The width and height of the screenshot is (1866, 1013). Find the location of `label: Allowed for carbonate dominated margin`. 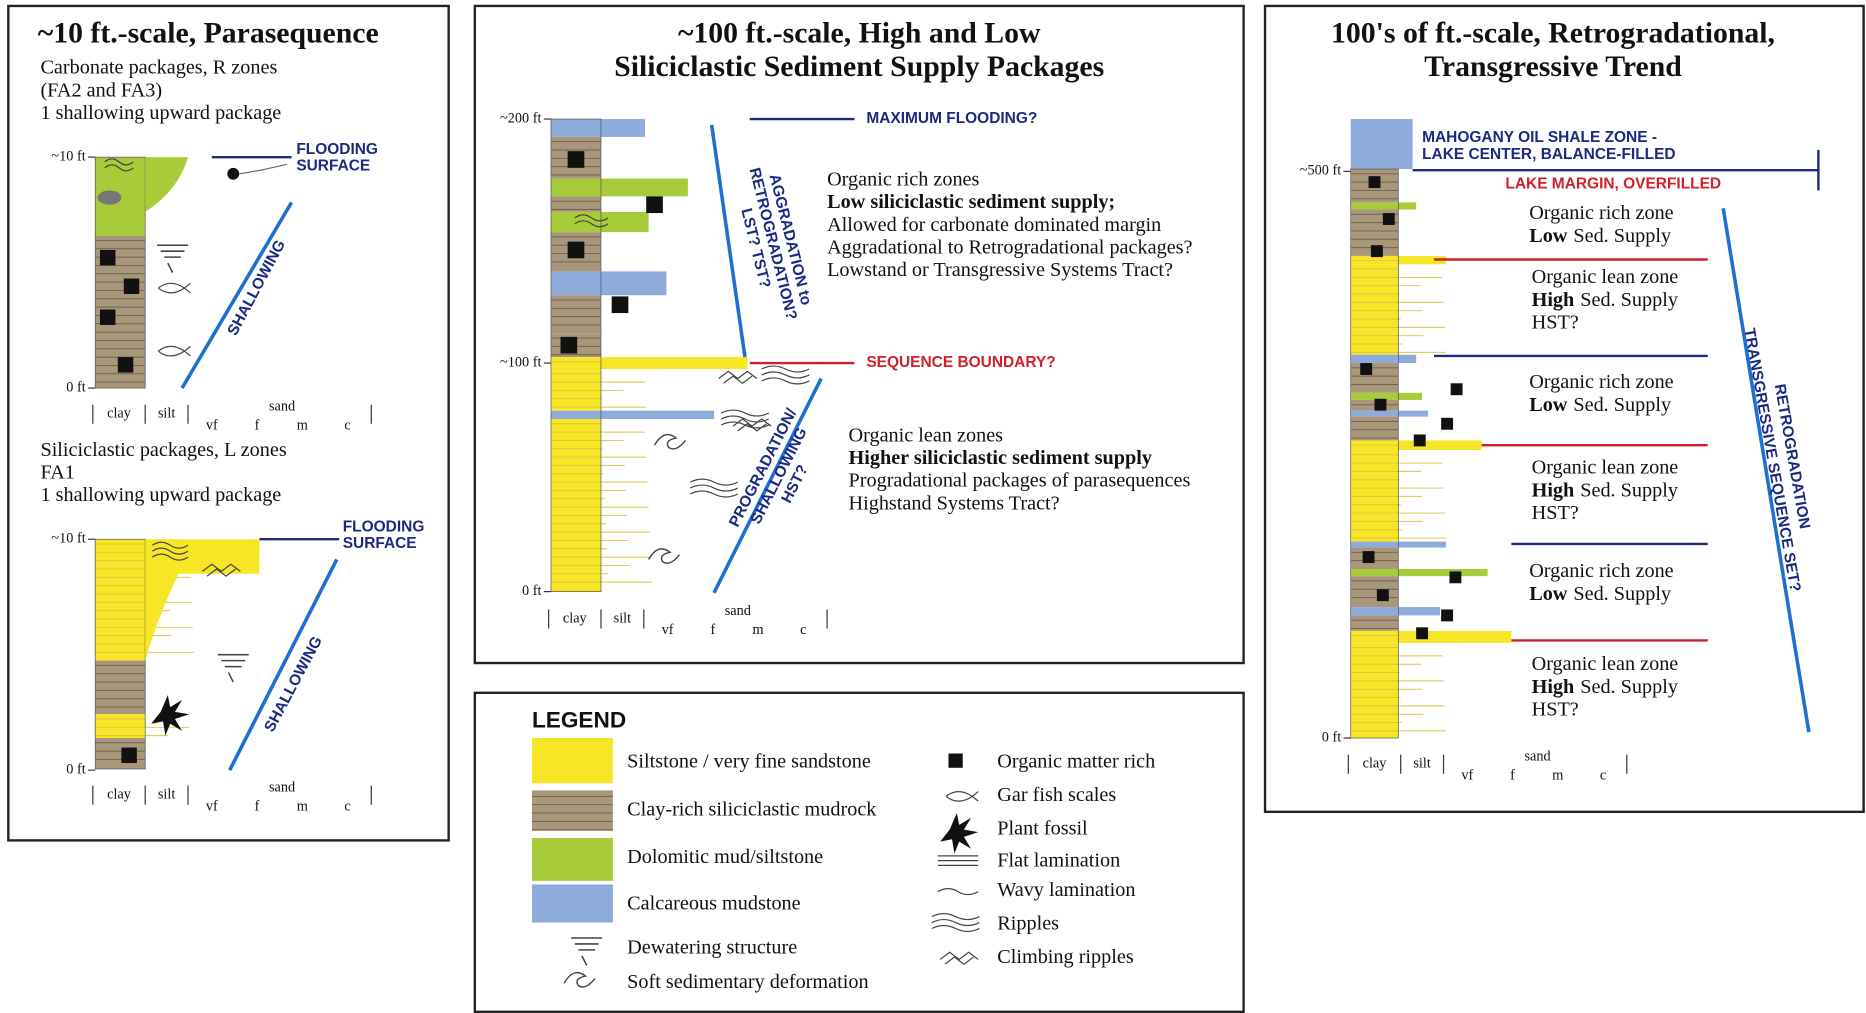

label: Allowed for carbonate dominated margin is located at coordinates (994, 225).